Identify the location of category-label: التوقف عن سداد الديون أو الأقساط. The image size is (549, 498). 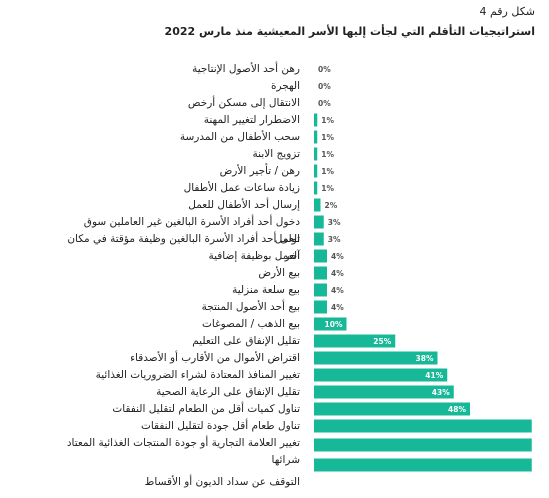
(222, 481).